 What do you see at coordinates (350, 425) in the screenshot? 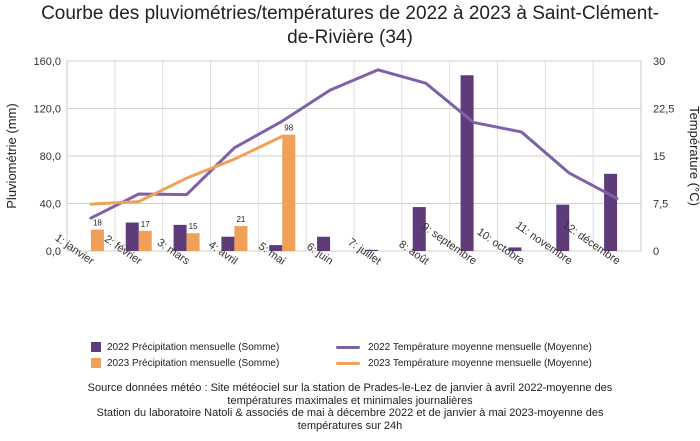
I see `source-line-4: températures sur 24h` at bounding box center [350, 425].